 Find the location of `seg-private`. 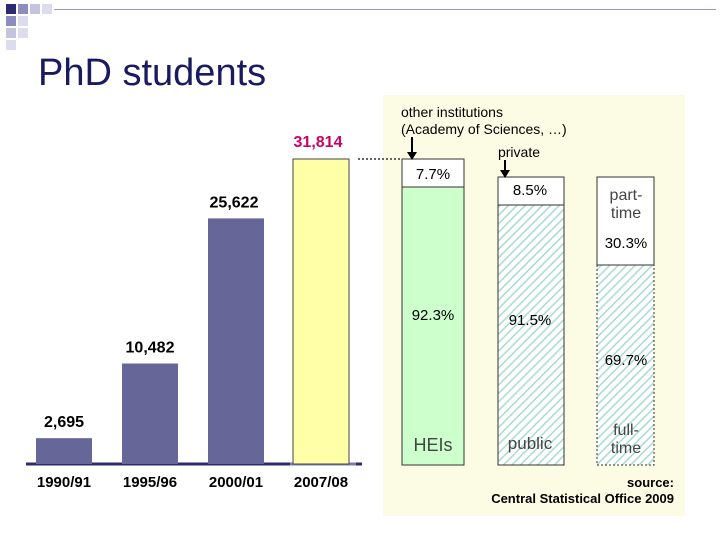

seg-private is located at coordinates (531, 191).